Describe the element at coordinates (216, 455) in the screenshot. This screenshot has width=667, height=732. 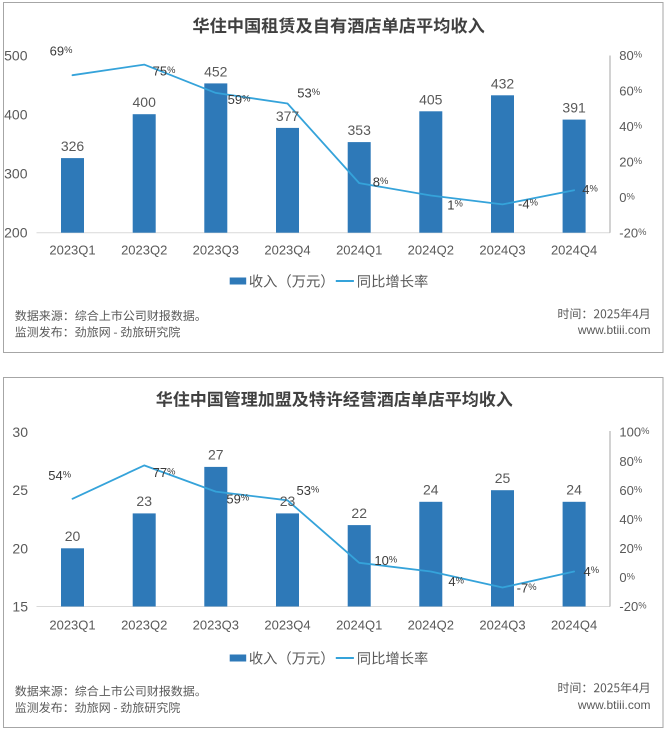
I see `svg-text: 27` at that location.